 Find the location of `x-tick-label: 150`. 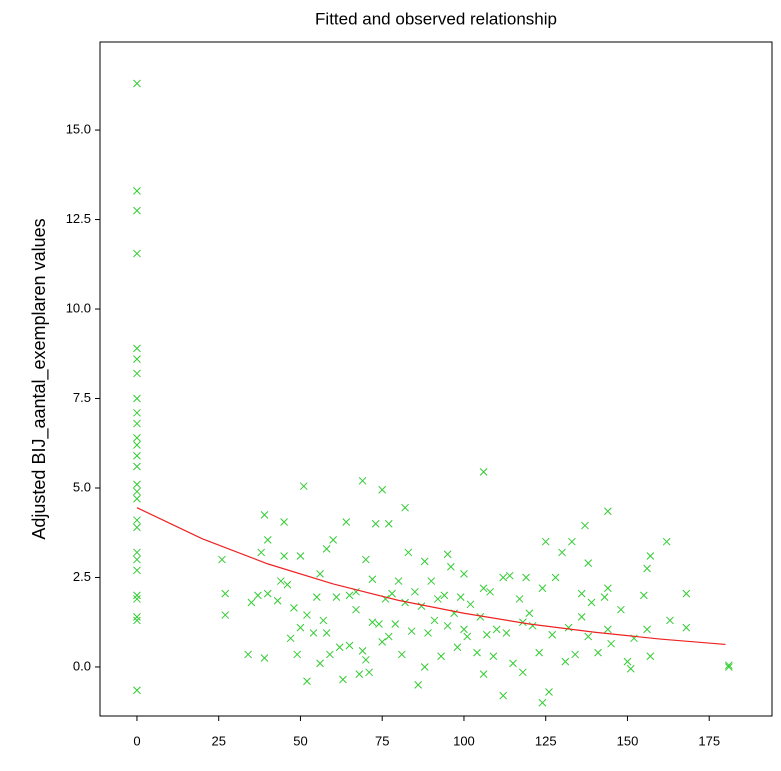

x-tick-label: 150 is located at coordinates (628, 740).